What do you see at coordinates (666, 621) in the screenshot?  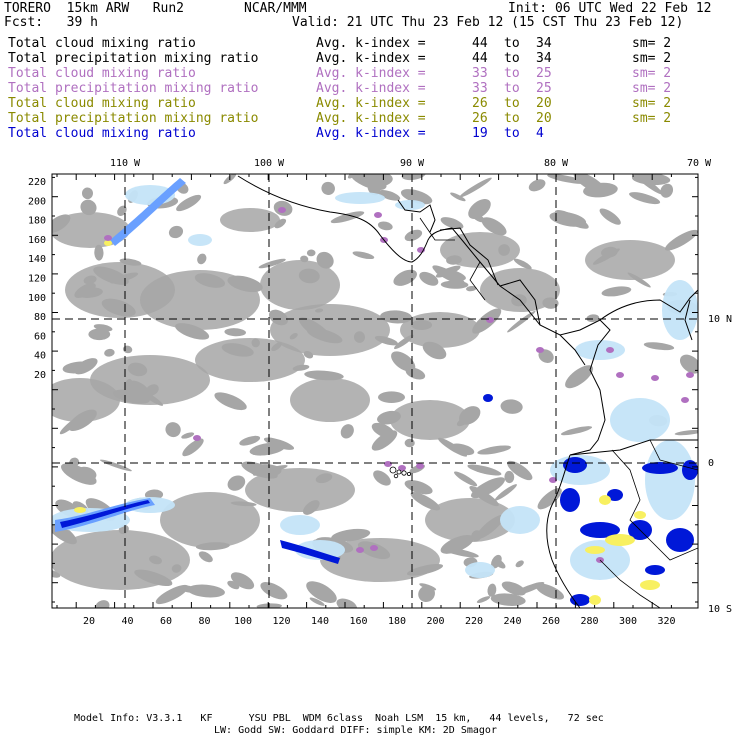 I see `bottom-gridpoint-label: 320` at bounding box center [666, 621].